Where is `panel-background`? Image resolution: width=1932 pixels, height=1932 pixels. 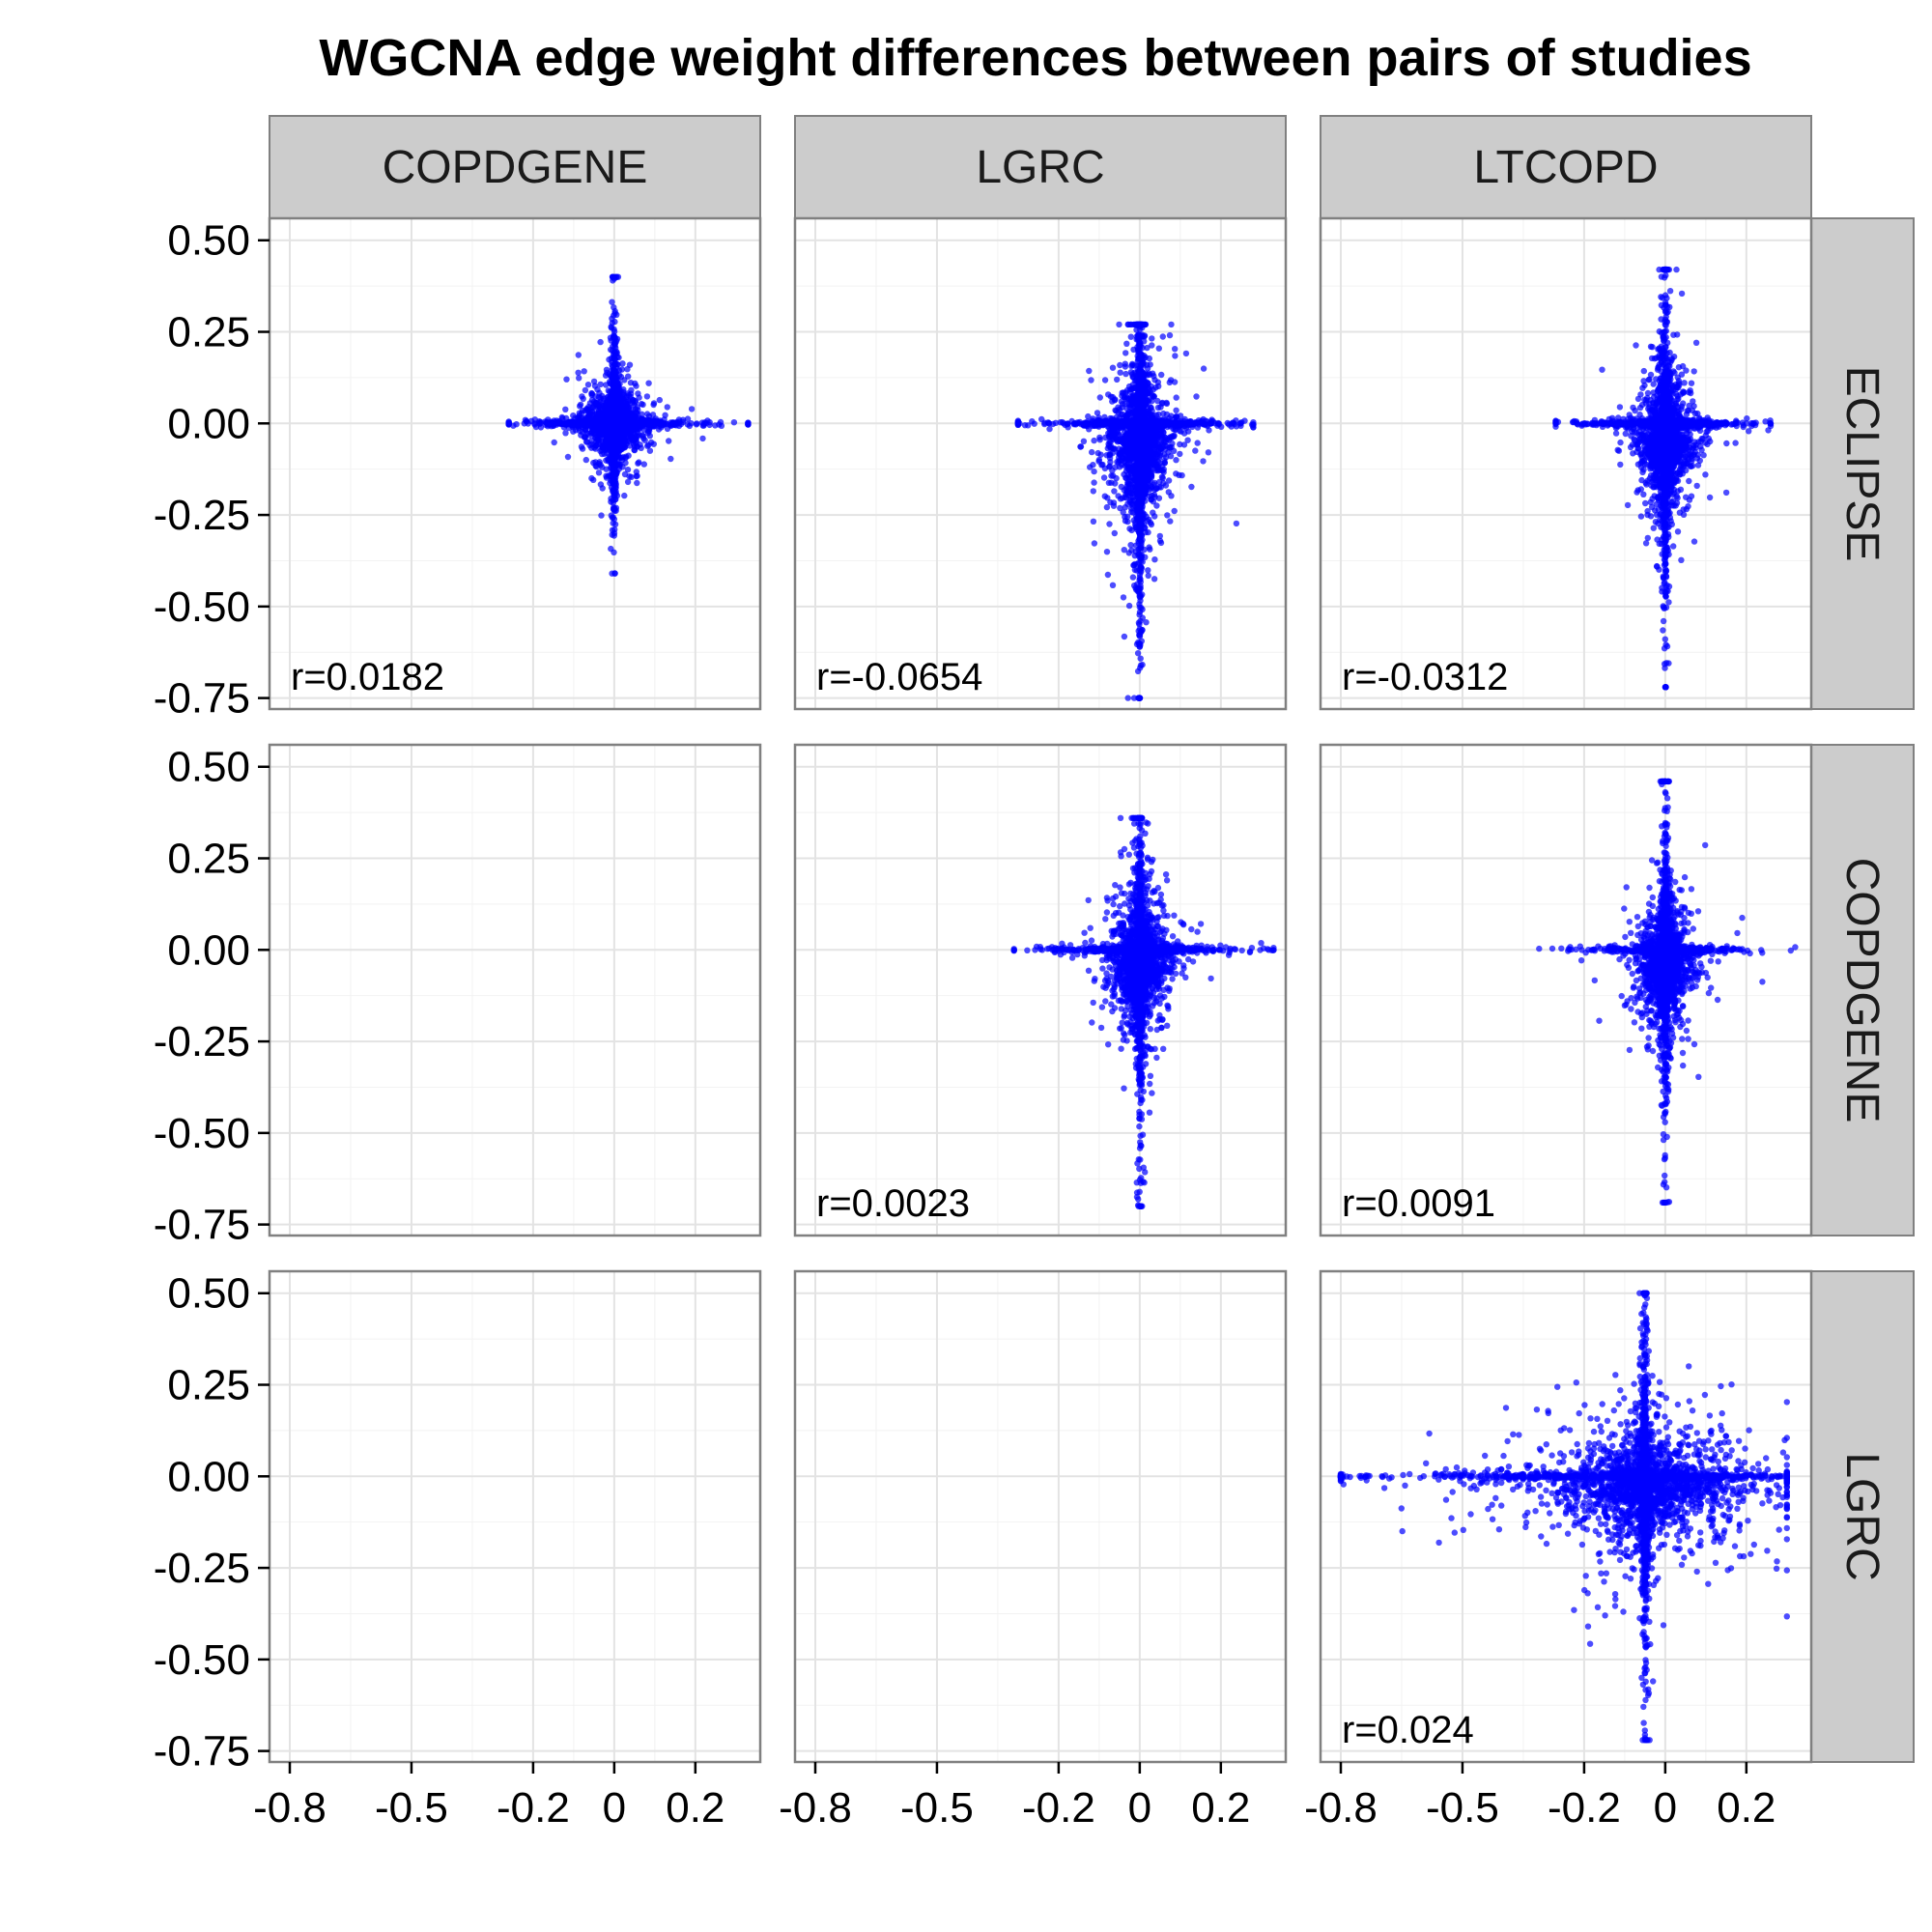 panel-background is located at coordinates (1040, 463).